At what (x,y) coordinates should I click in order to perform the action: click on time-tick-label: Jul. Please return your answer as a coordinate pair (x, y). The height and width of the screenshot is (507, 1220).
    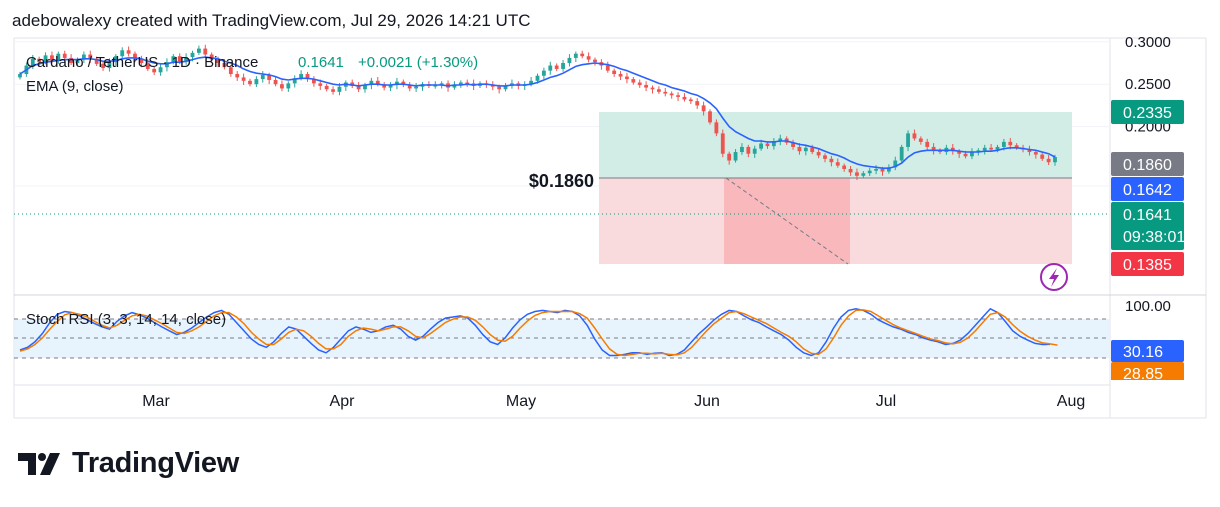
    Looking at the image, I should click on (886, 401).